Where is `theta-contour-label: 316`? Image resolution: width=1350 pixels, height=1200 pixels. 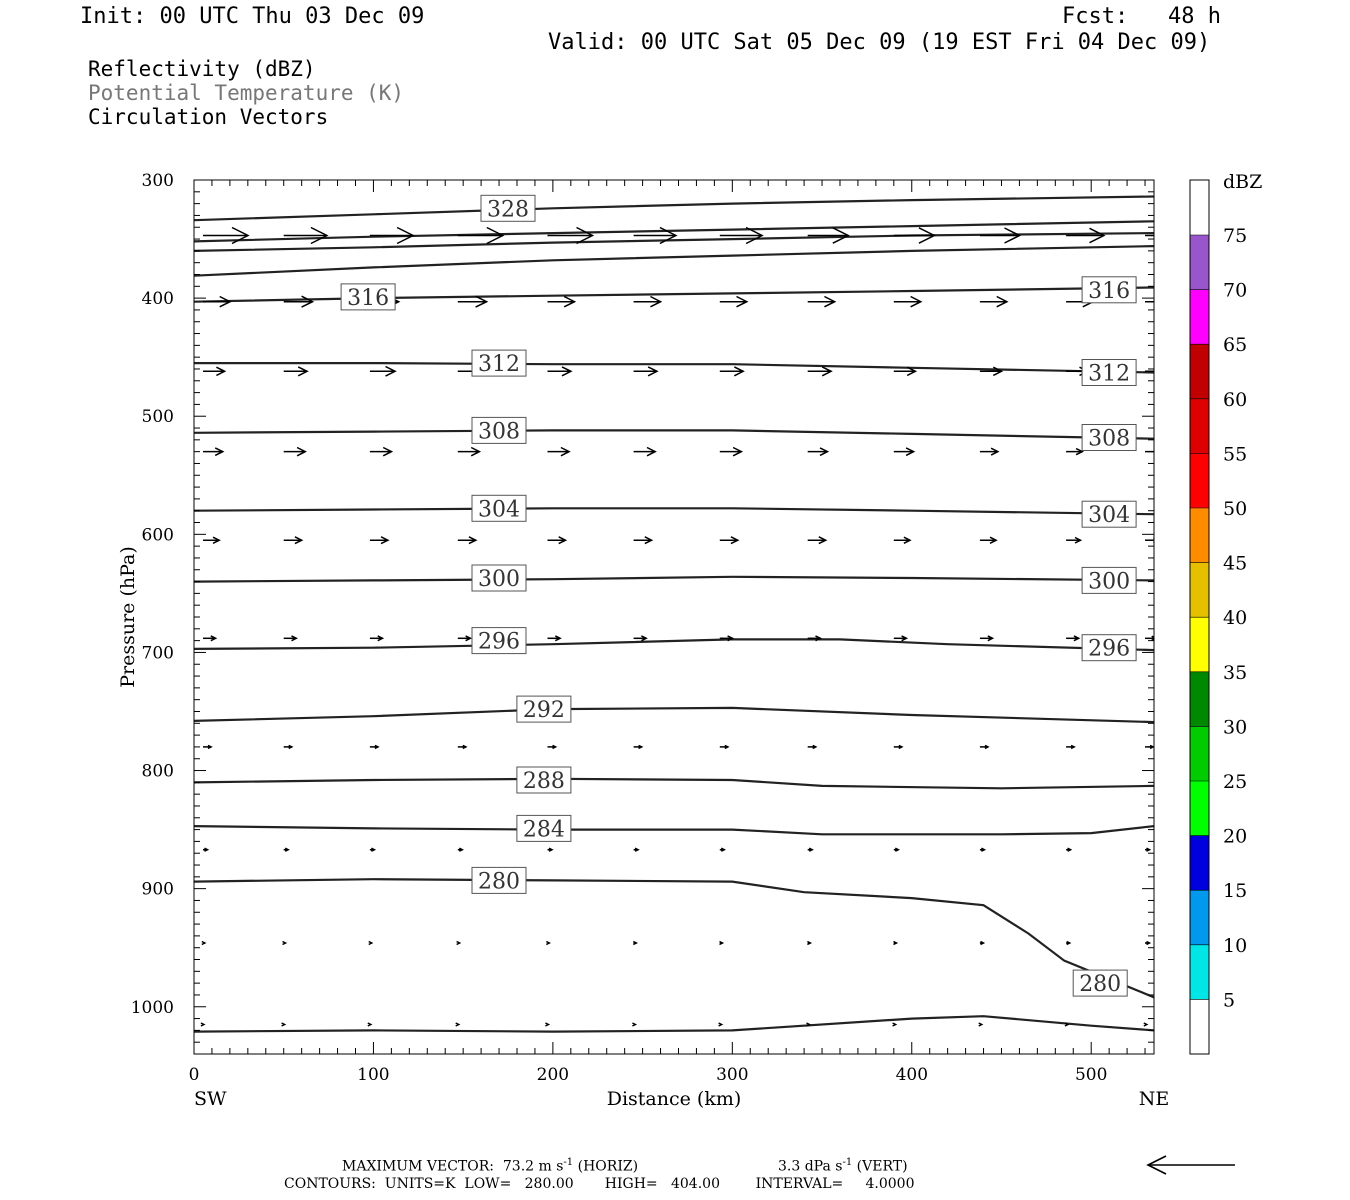
theta-contour-label: 316 is located at coordinates (1109, 290).